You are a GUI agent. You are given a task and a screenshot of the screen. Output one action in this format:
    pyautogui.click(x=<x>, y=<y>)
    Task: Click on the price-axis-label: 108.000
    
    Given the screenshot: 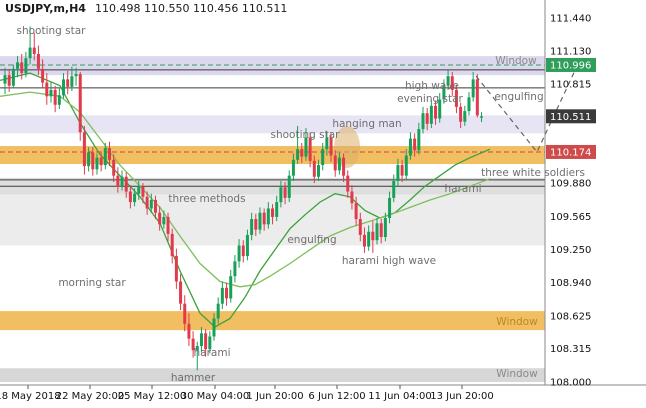 What is the action you would take?
    pyautogui.click(x=570, y=383)
    